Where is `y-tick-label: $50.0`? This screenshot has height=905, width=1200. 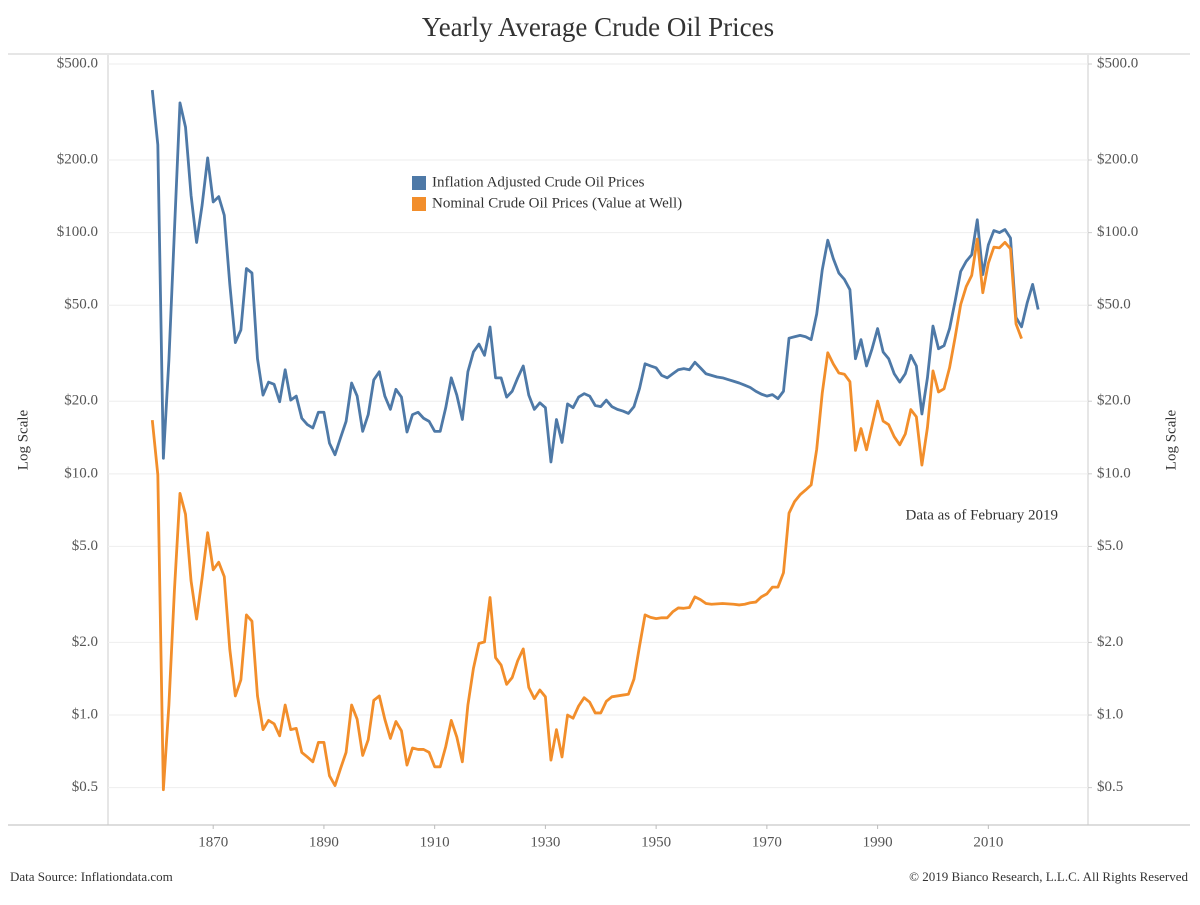
y-tick-label: $50.0 is located at coordinates (81, 305).